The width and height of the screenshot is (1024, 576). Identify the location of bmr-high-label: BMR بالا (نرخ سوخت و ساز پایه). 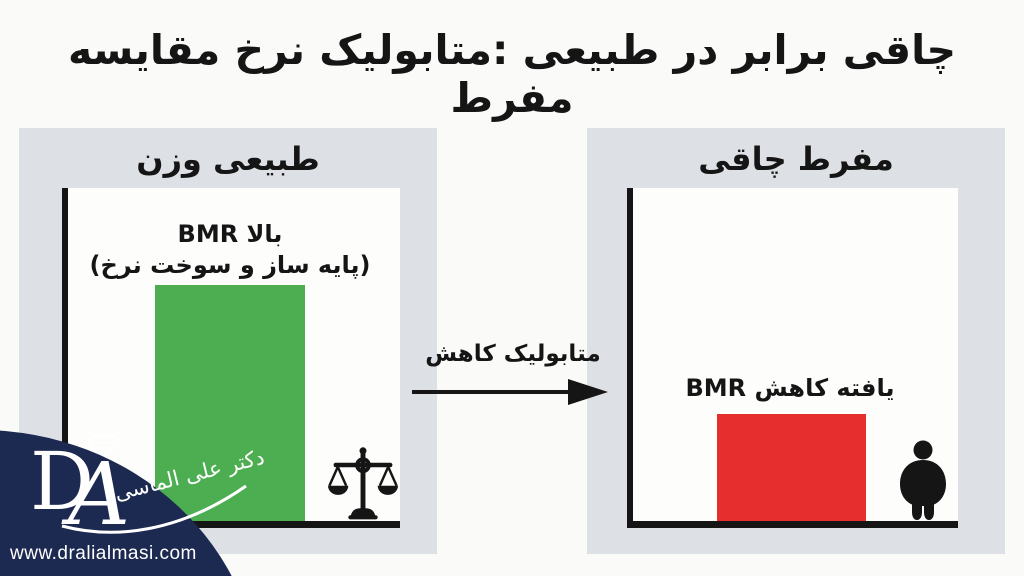
(230, 250).